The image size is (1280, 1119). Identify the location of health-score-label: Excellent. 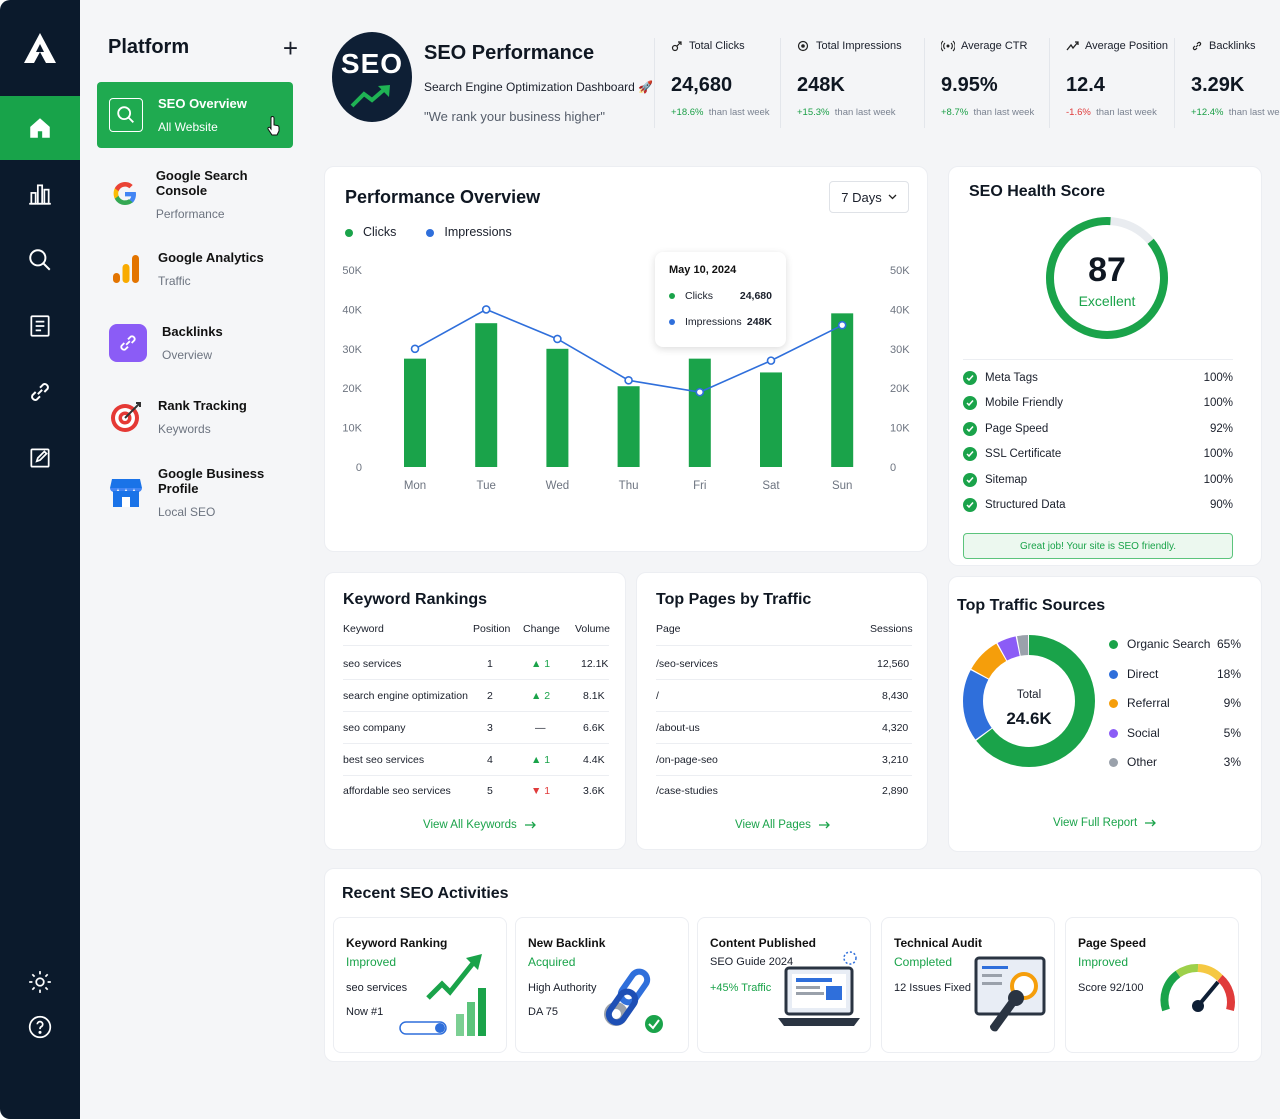
(1107, 301).